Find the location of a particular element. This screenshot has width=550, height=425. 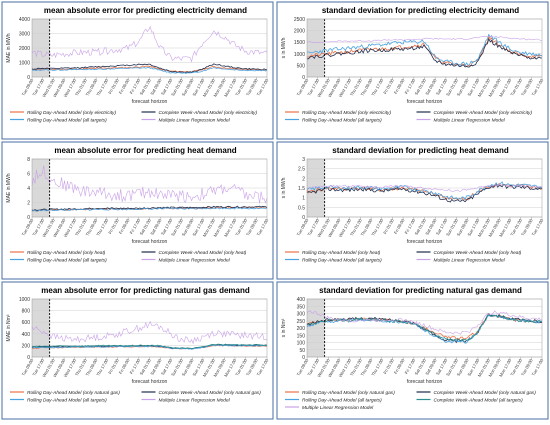

y-axis-label: s in Nm³ is located at coordinates (284, 327).